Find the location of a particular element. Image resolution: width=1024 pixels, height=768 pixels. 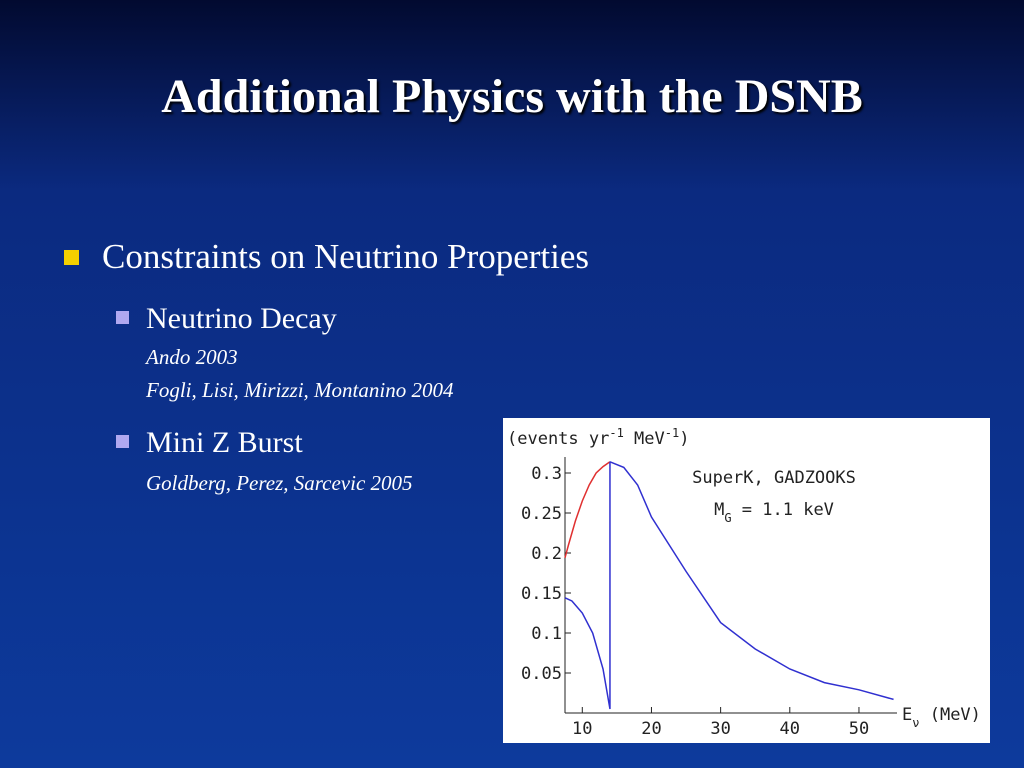

annotation: MG = 1.1 keV is located at coordinates (774, 512).